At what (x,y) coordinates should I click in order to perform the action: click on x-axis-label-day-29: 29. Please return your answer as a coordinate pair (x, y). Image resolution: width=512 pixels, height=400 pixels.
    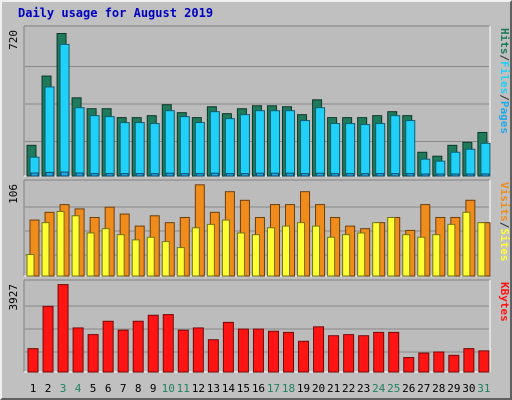
    Looking at the image, I should click on (453, 388).